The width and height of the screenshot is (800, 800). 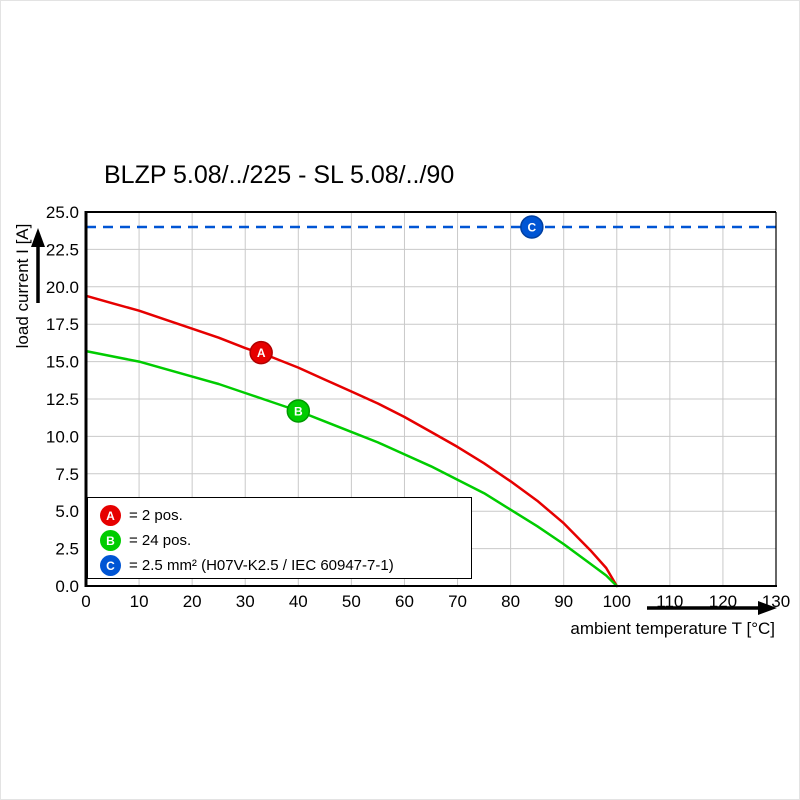 I want to click on svg-text: C, so click(x=532, y=227).